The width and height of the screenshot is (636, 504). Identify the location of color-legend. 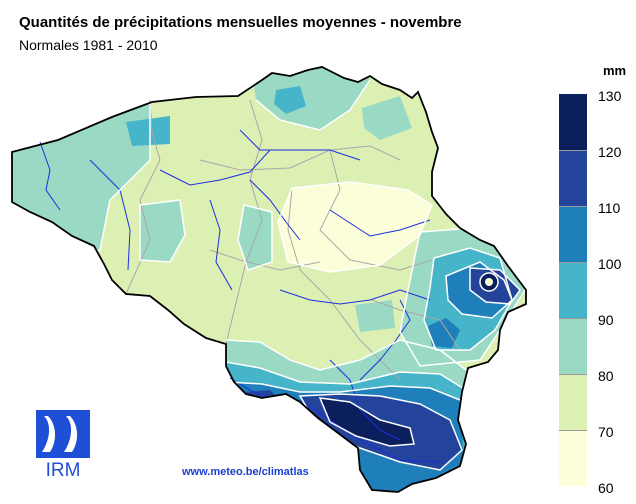
(573, 290).